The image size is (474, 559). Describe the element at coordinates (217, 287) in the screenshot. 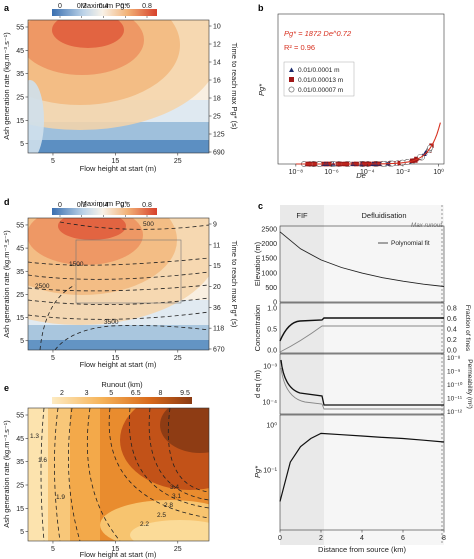

I see `right-tick-label: 20` at that location.